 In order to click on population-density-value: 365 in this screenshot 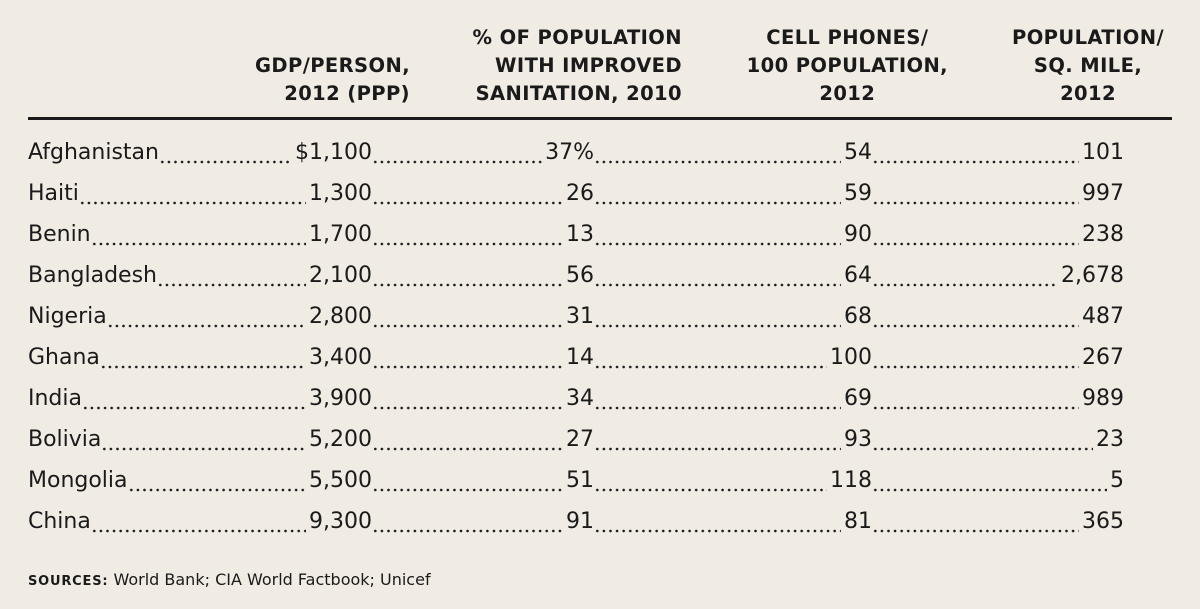, I will do `click(1103, 521)`.